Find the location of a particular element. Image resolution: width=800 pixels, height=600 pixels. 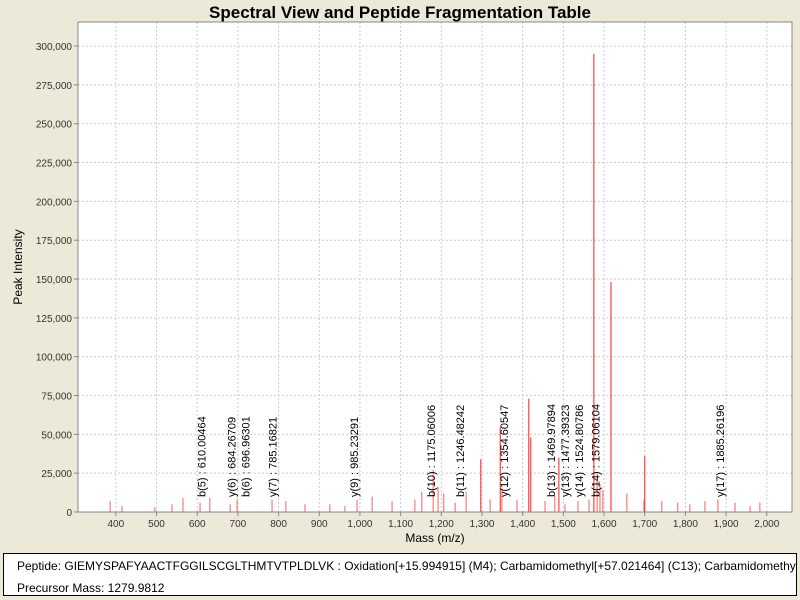

x-tick-label: 1,500 is located at coordinates (563, 524).